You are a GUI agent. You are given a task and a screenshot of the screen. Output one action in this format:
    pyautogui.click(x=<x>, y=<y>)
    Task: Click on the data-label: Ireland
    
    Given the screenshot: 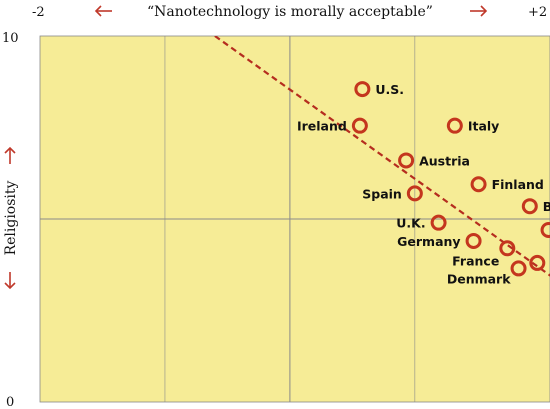 What is the action you would take?
    pyautogui.click(x=322, y=126)
    